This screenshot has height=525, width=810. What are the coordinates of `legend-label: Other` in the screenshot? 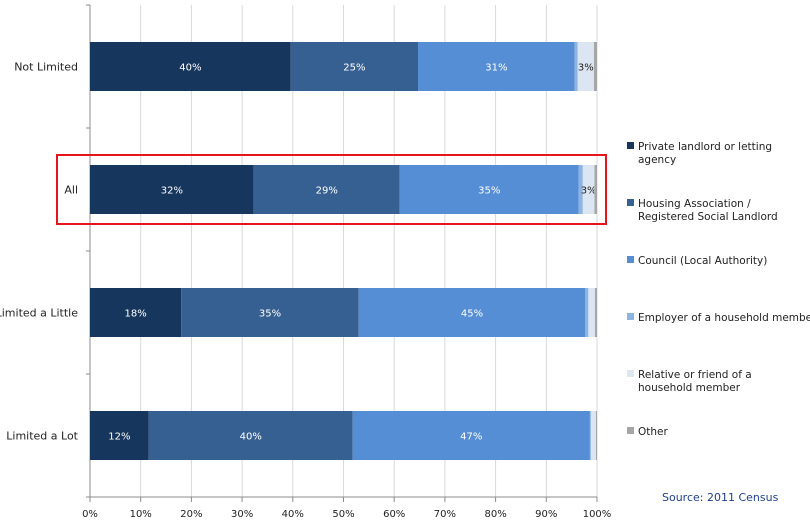 It's located at (653, 432).